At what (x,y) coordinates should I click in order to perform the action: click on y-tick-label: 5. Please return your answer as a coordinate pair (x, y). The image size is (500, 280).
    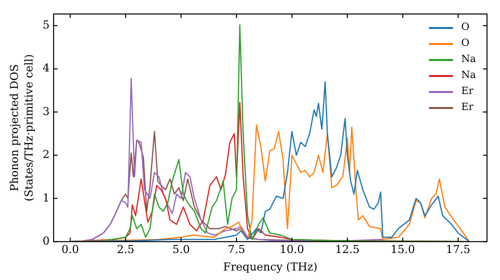
    Looking at the image, I should click on (46, 25).